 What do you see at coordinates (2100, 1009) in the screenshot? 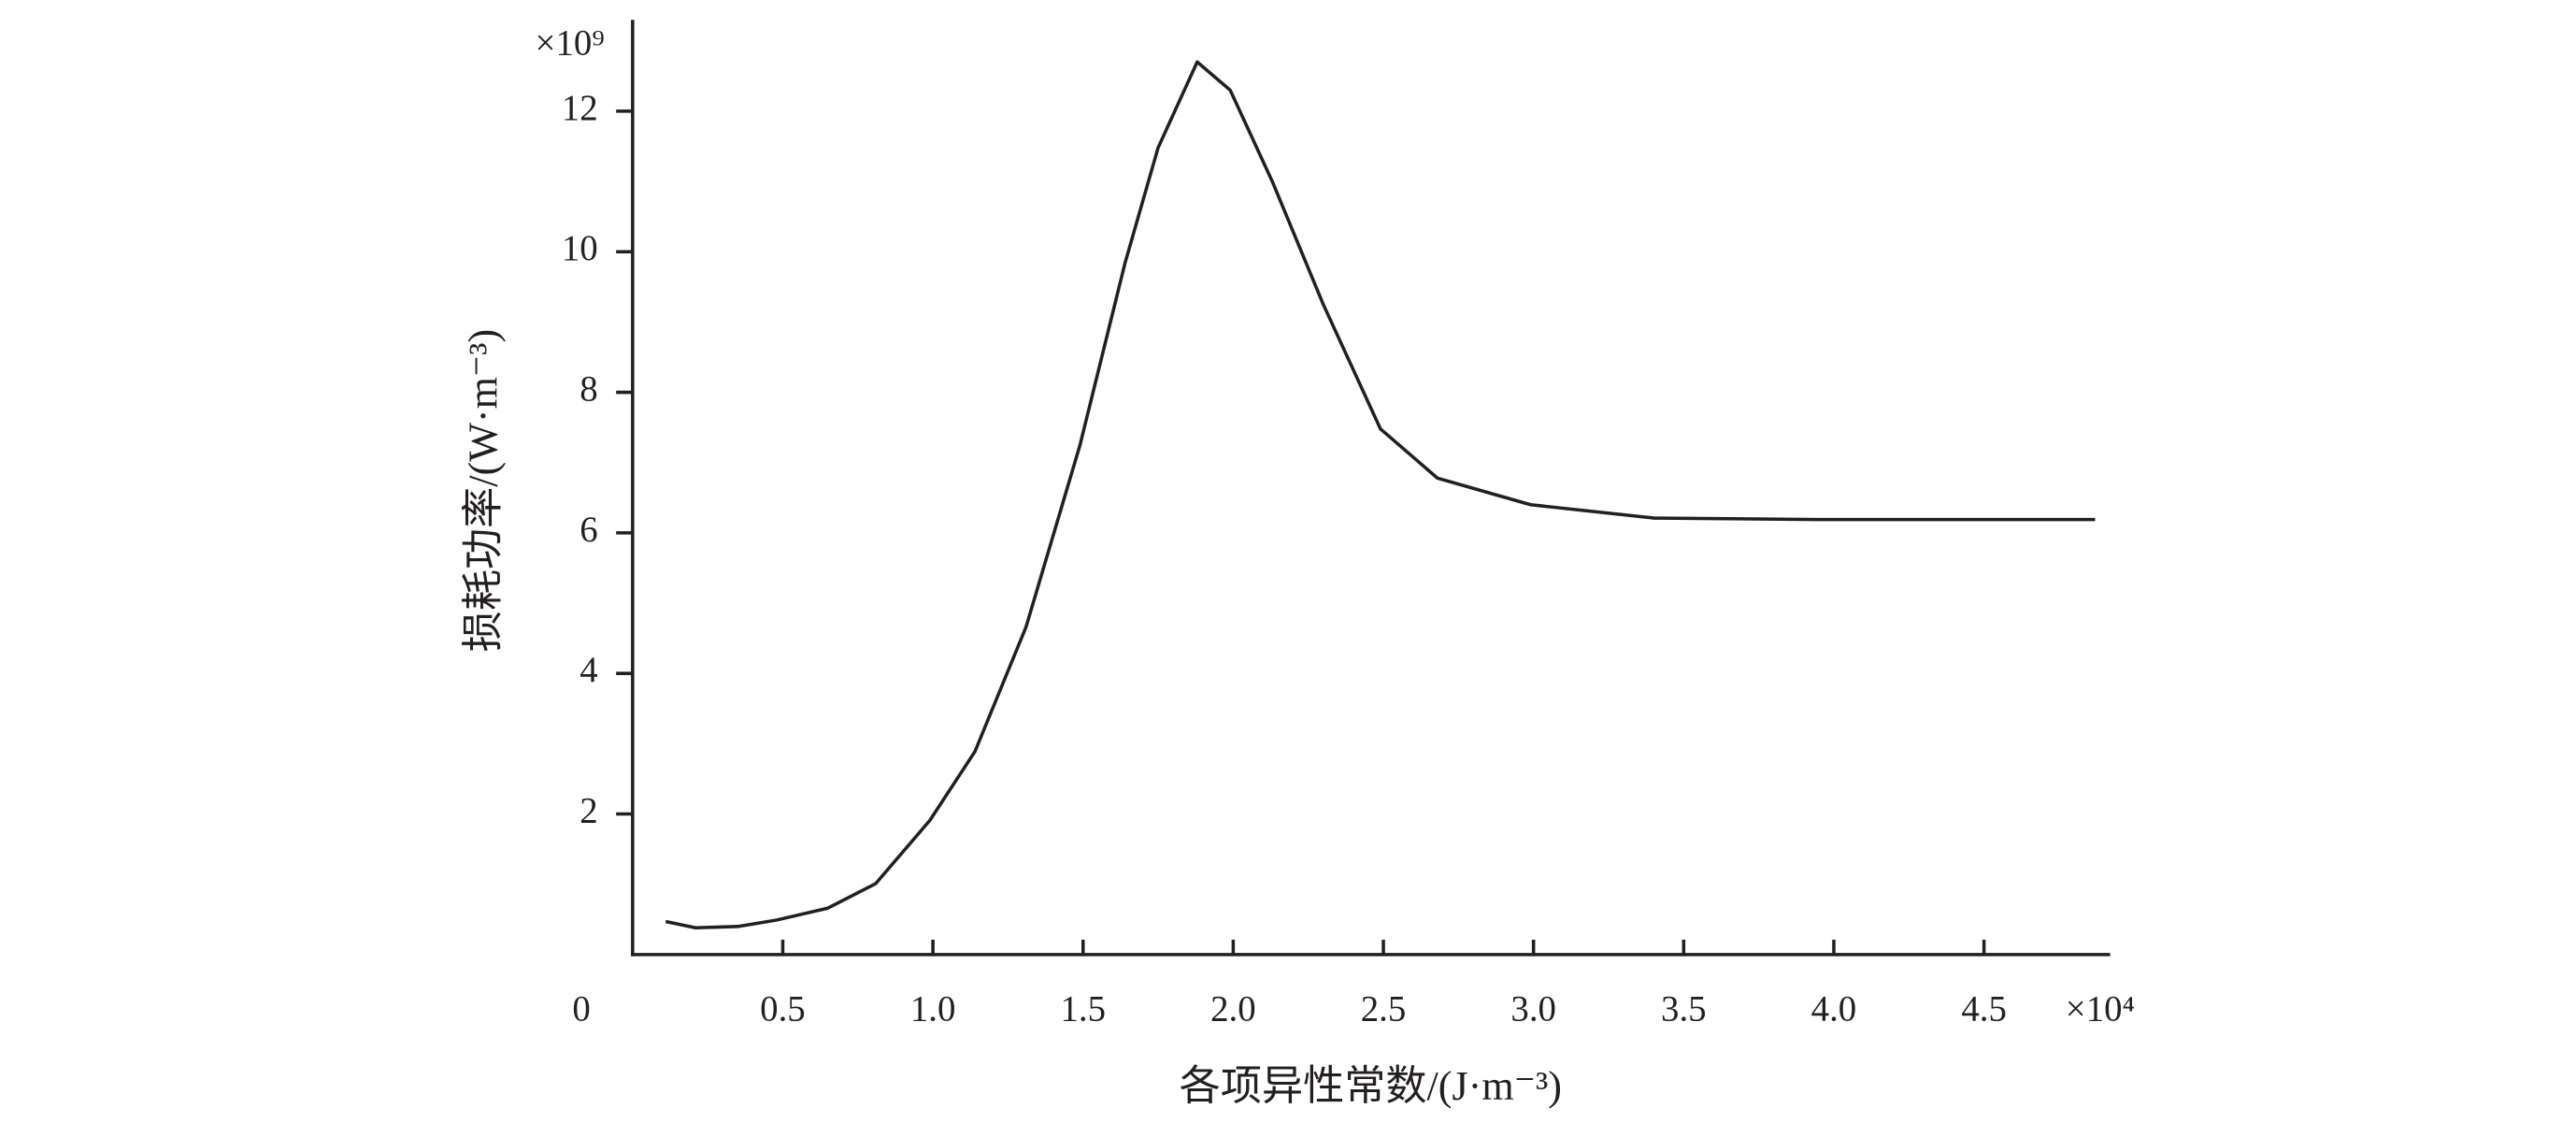
I see `x-multiplier: ×10⁴` at bounding box center [2100, 1009].